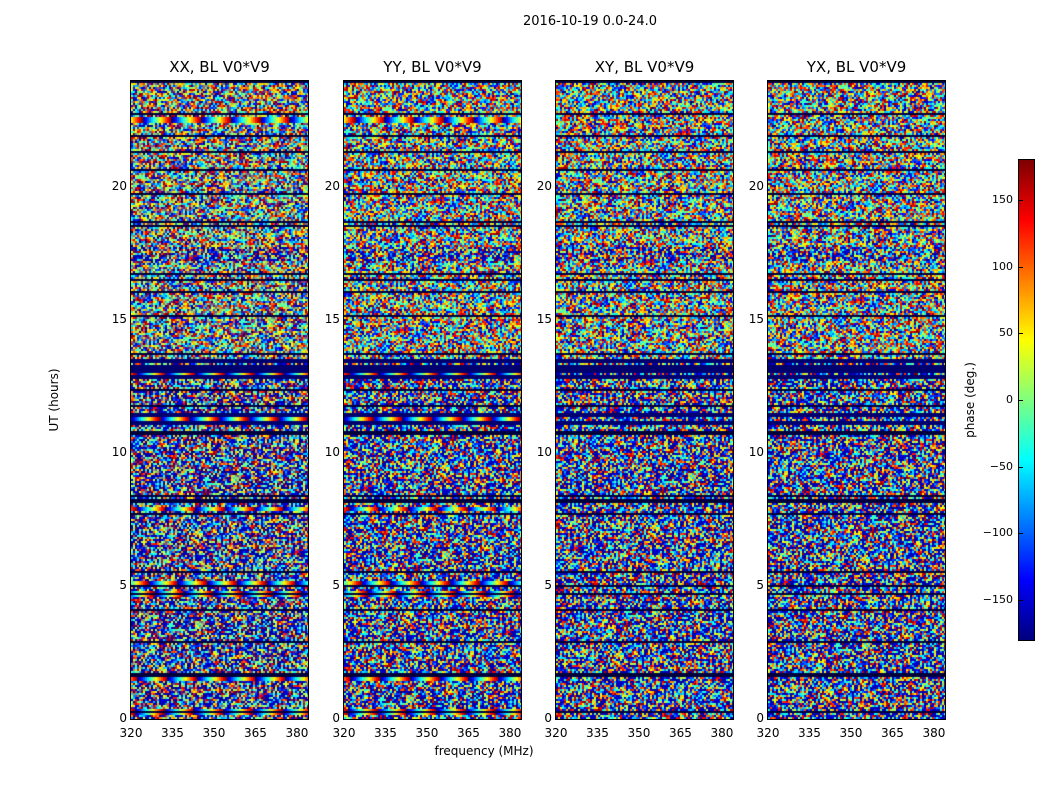  I want to click on colorbar-tick-label: −150, so click(997, 599).